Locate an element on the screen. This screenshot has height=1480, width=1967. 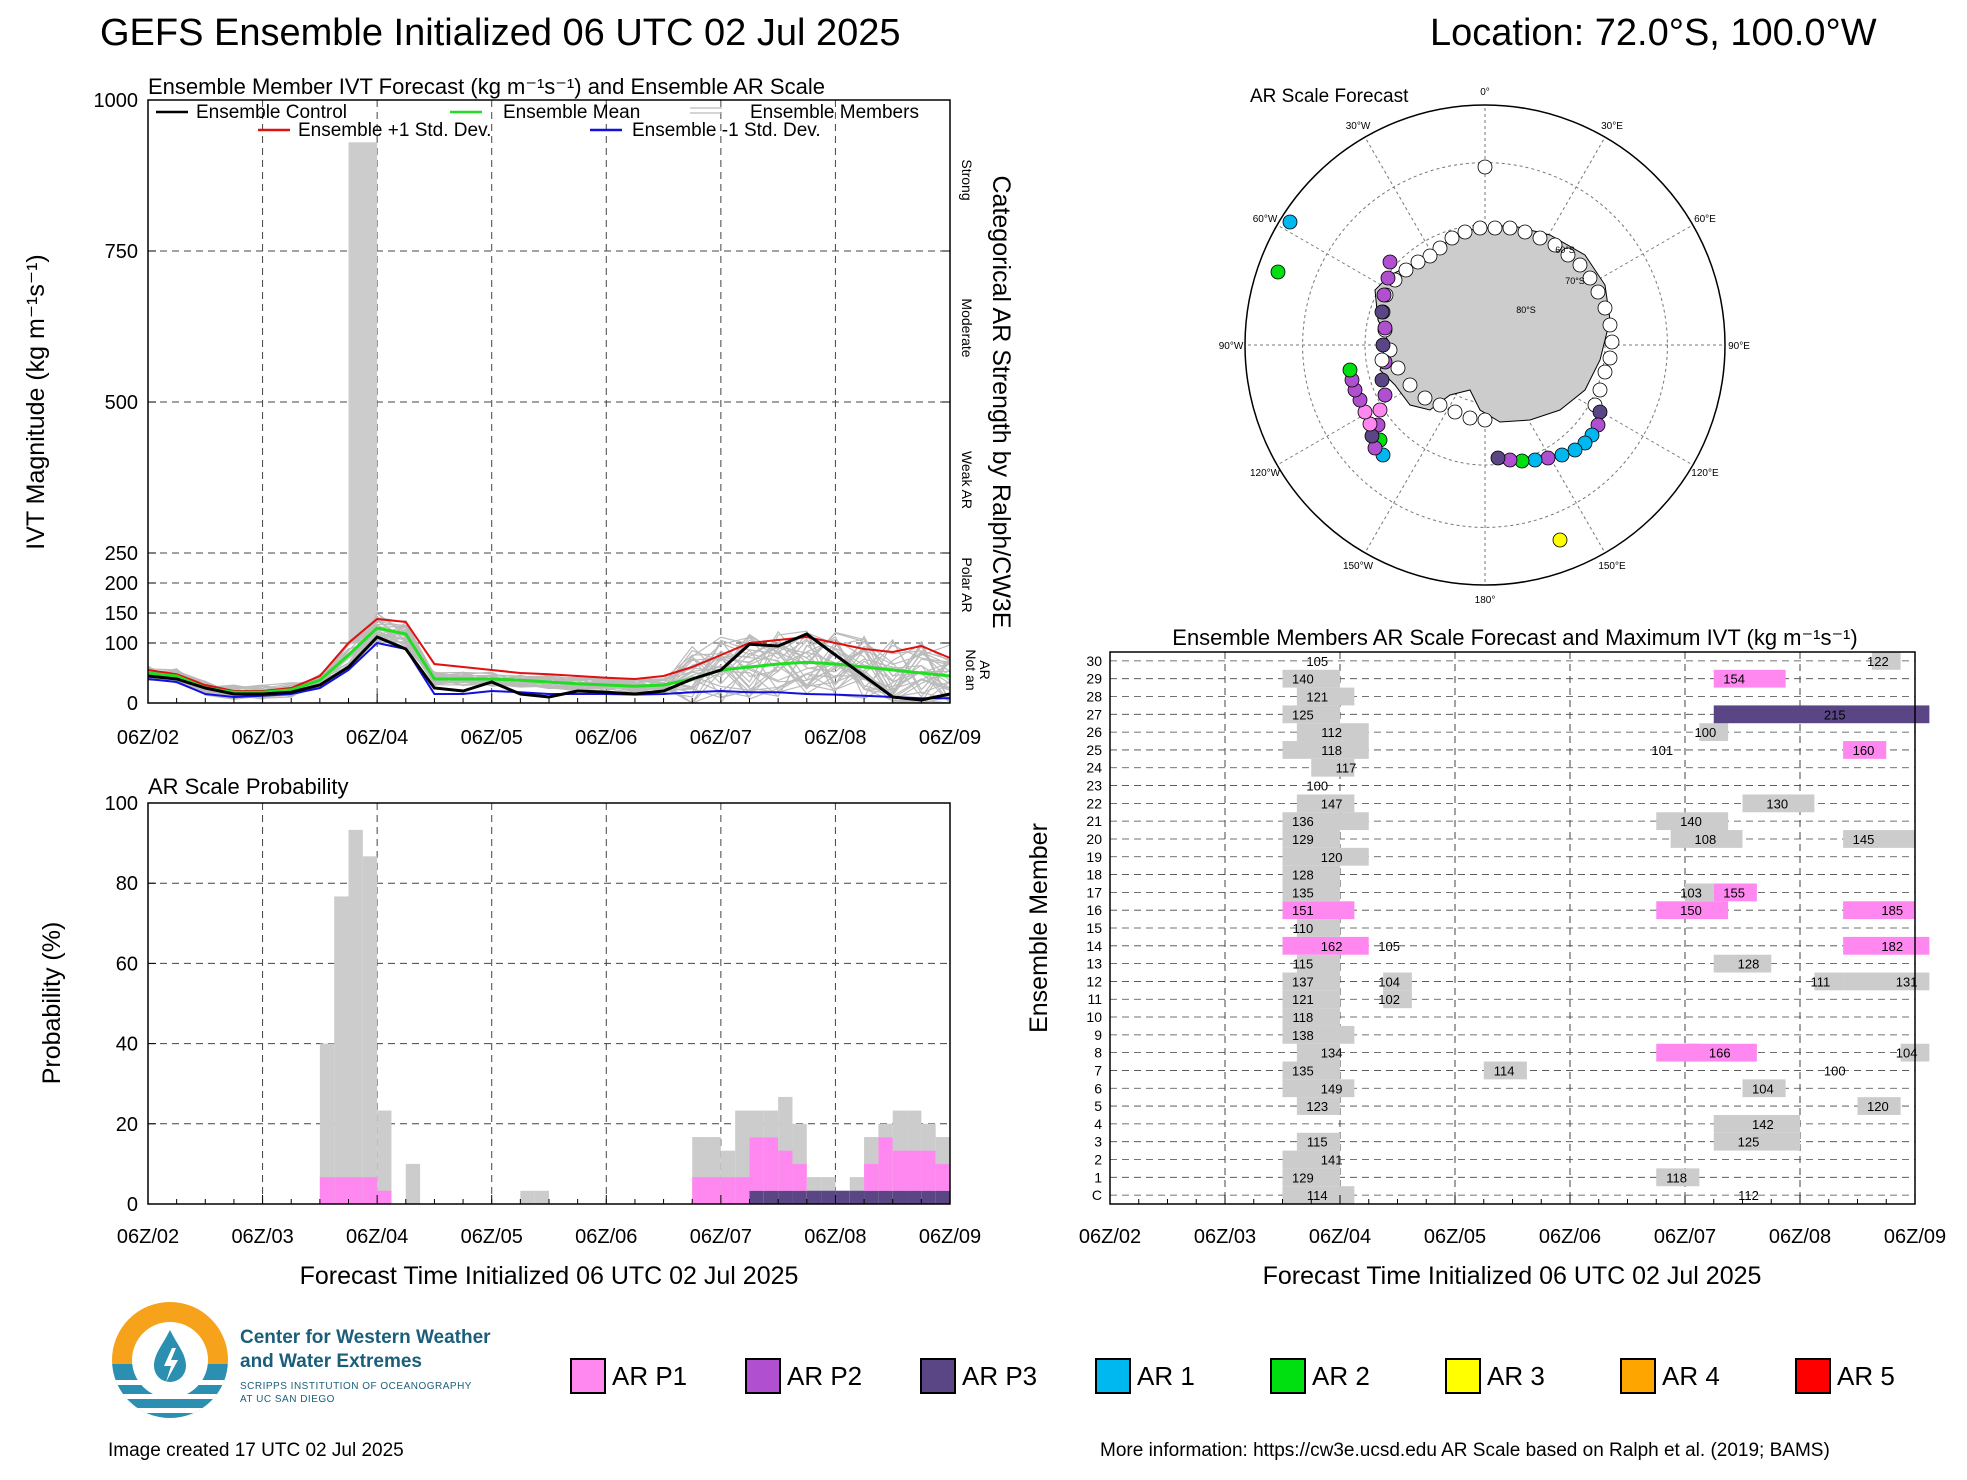
members-max-ivt-label: 136 is located at coordinates (1303, 821).